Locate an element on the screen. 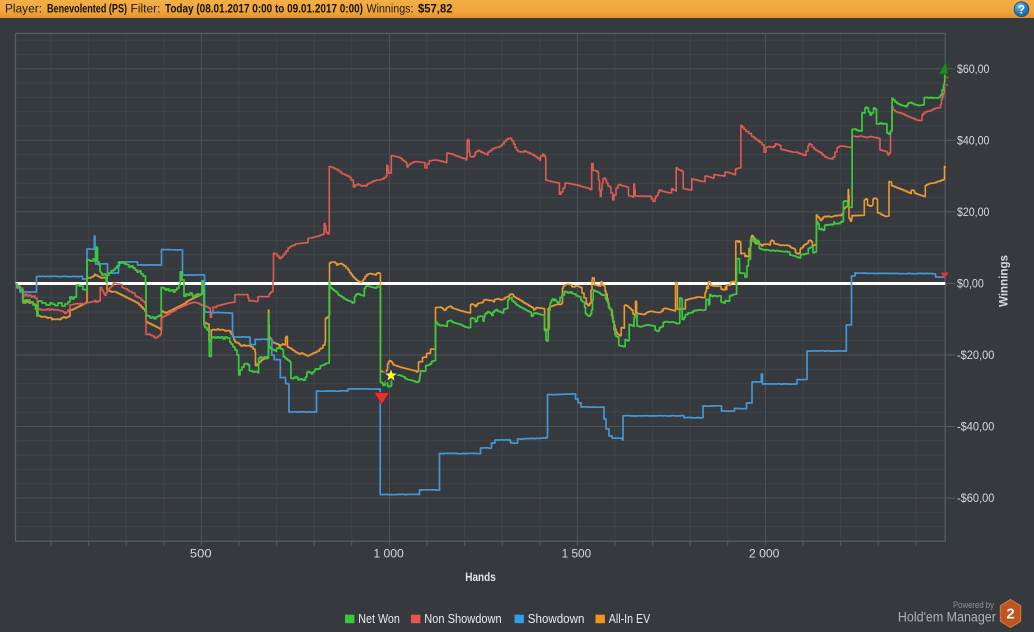  svg-text: Filter: is located at coordinates (146, 10).